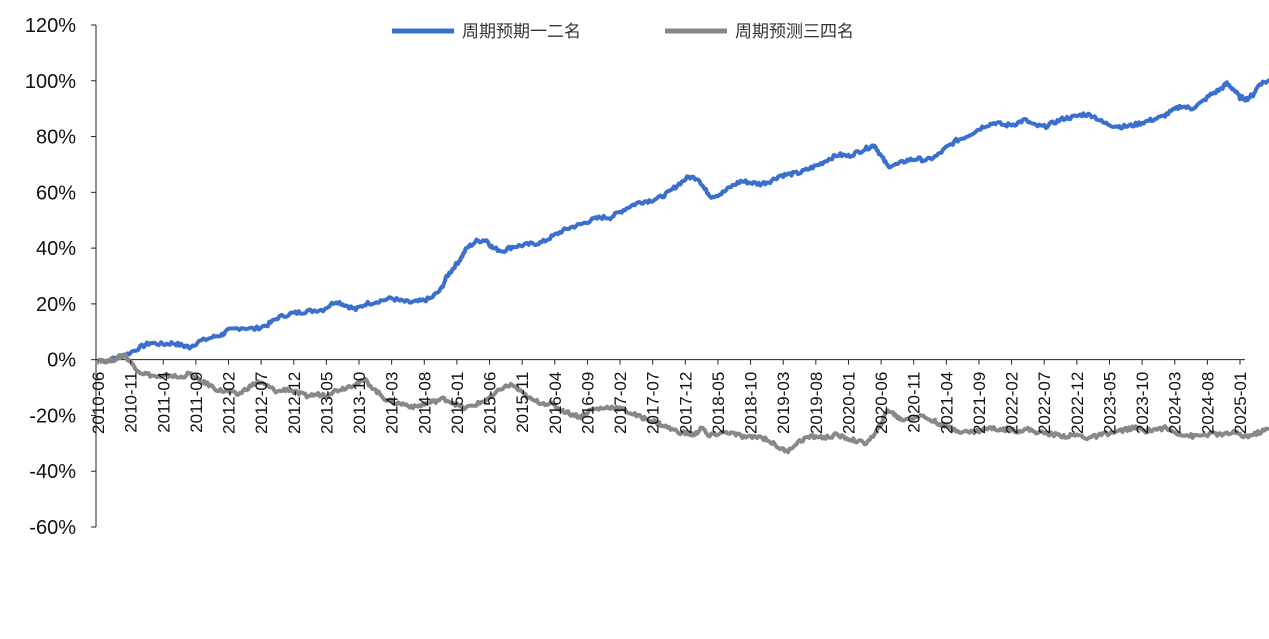 This screenshot has height=639, width=1269. I want to click on x-tick-label: 2016-04, so click(555, 403).